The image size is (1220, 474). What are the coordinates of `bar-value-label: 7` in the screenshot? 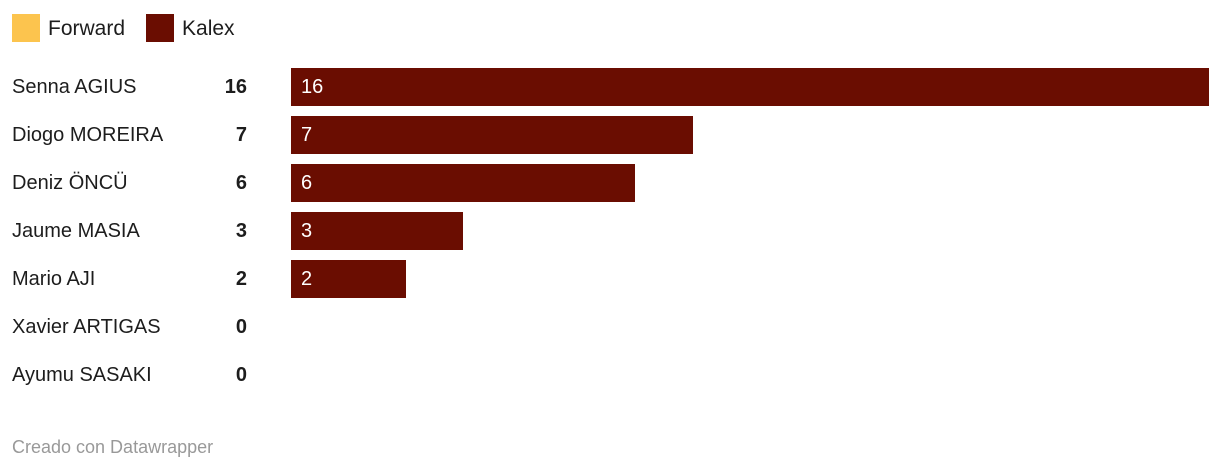 It's located at (307, 135).